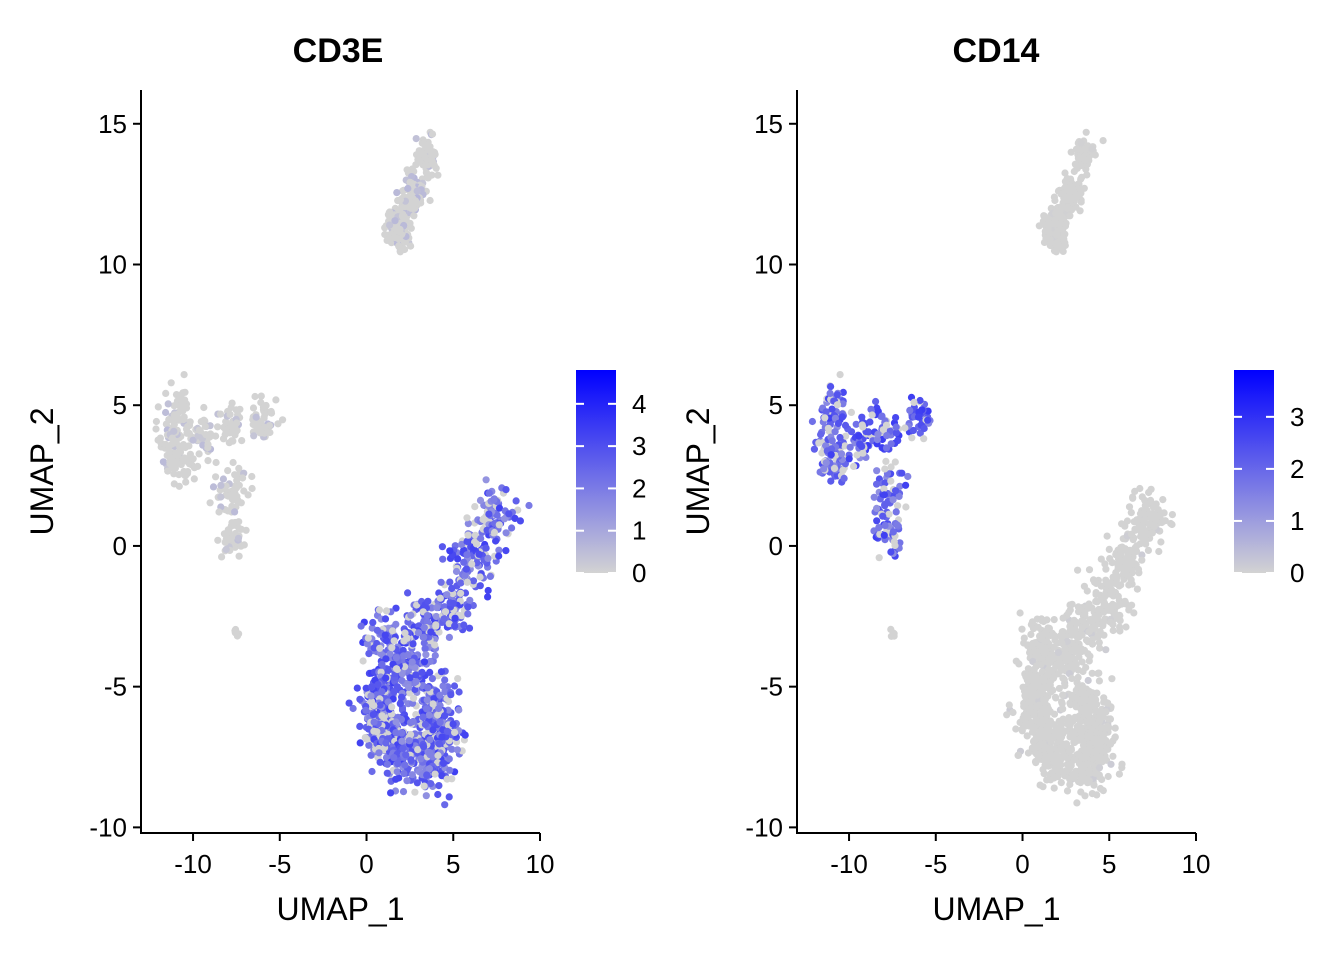 The image size is (1344, 965). Describe the element at coordinates (279, 864) in the screenshot. I see `x-tick-label: -5` at that location.